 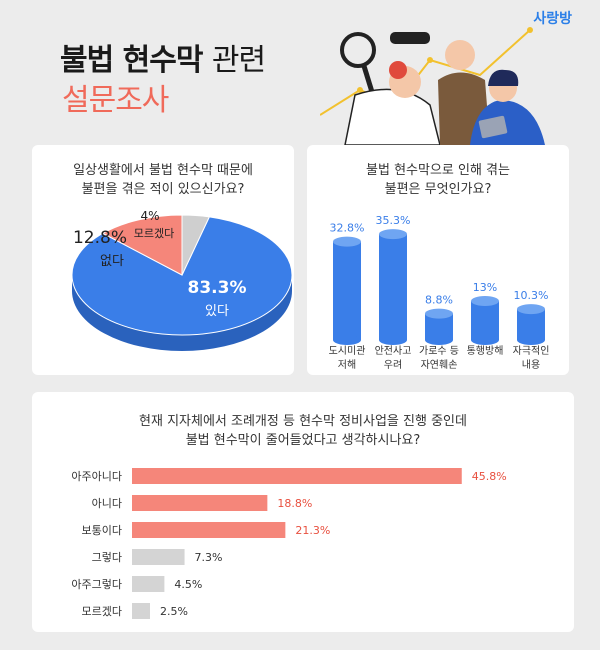 What do you see at coordinates (188, 584) in the screenshot?
I see `hbar-value-label: 4.5%` at bounding box center [188, 584].